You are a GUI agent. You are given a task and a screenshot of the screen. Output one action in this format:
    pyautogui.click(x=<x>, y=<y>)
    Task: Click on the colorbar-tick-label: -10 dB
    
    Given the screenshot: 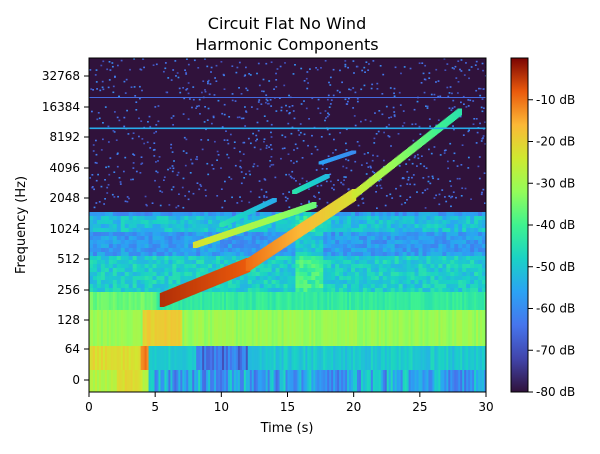 What is the action you would take?
    pyautogui.click(x=555, y=100)
    